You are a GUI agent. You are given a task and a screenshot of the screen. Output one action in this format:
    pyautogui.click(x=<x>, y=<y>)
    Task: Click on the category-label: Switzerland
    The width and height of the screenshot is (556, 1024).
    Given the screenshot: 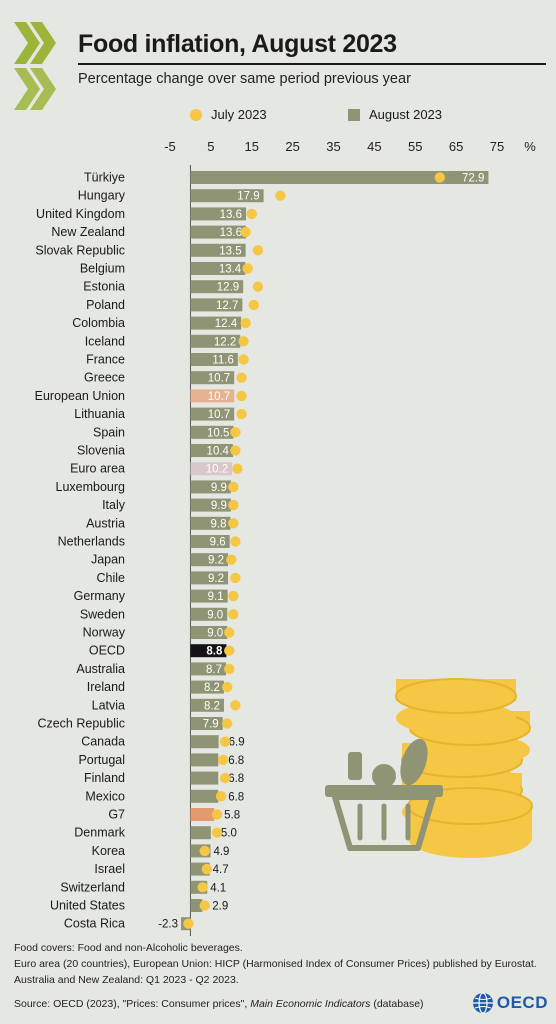 What is the action you would take?
    pyautogui.click(x=92, y=887)
    